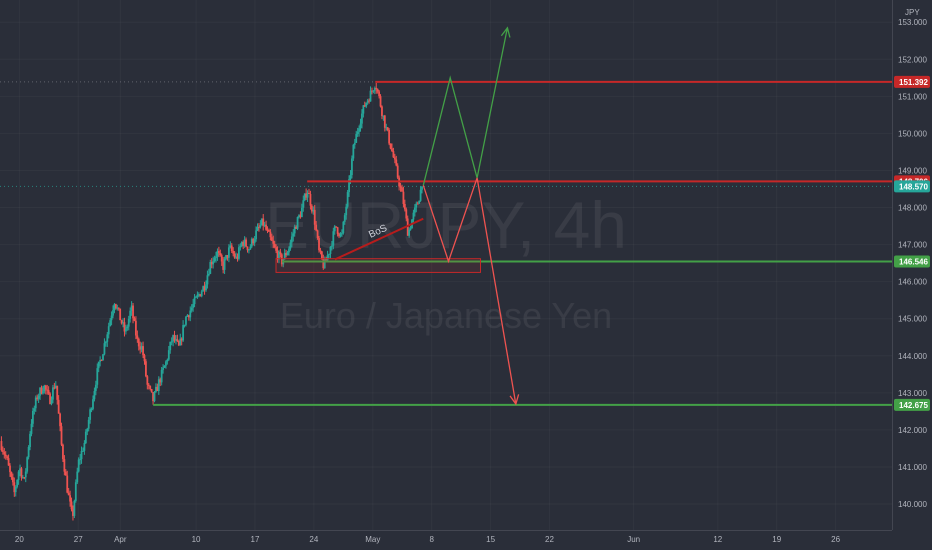  Describe the element at coordinates (913, 405) in the screenshot. I see `level-tag-text: 142.675` at that location.